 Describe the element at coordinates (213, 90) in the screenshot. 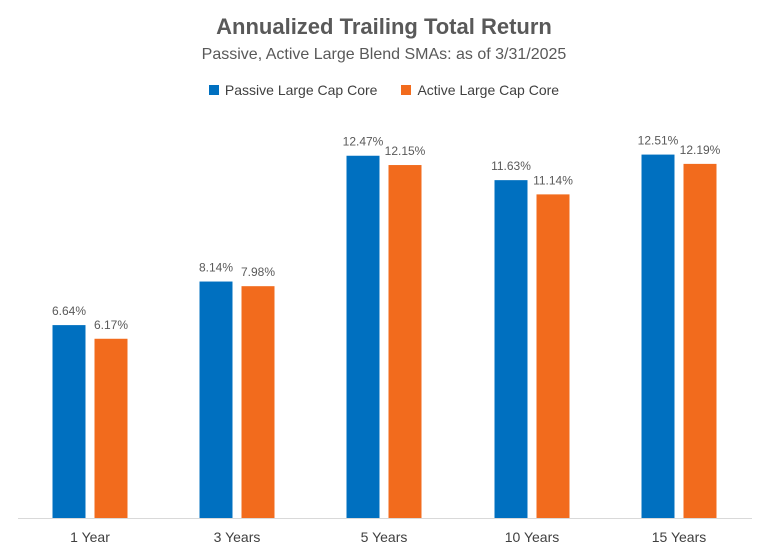

I see `legend-swatch-passive` at that location.